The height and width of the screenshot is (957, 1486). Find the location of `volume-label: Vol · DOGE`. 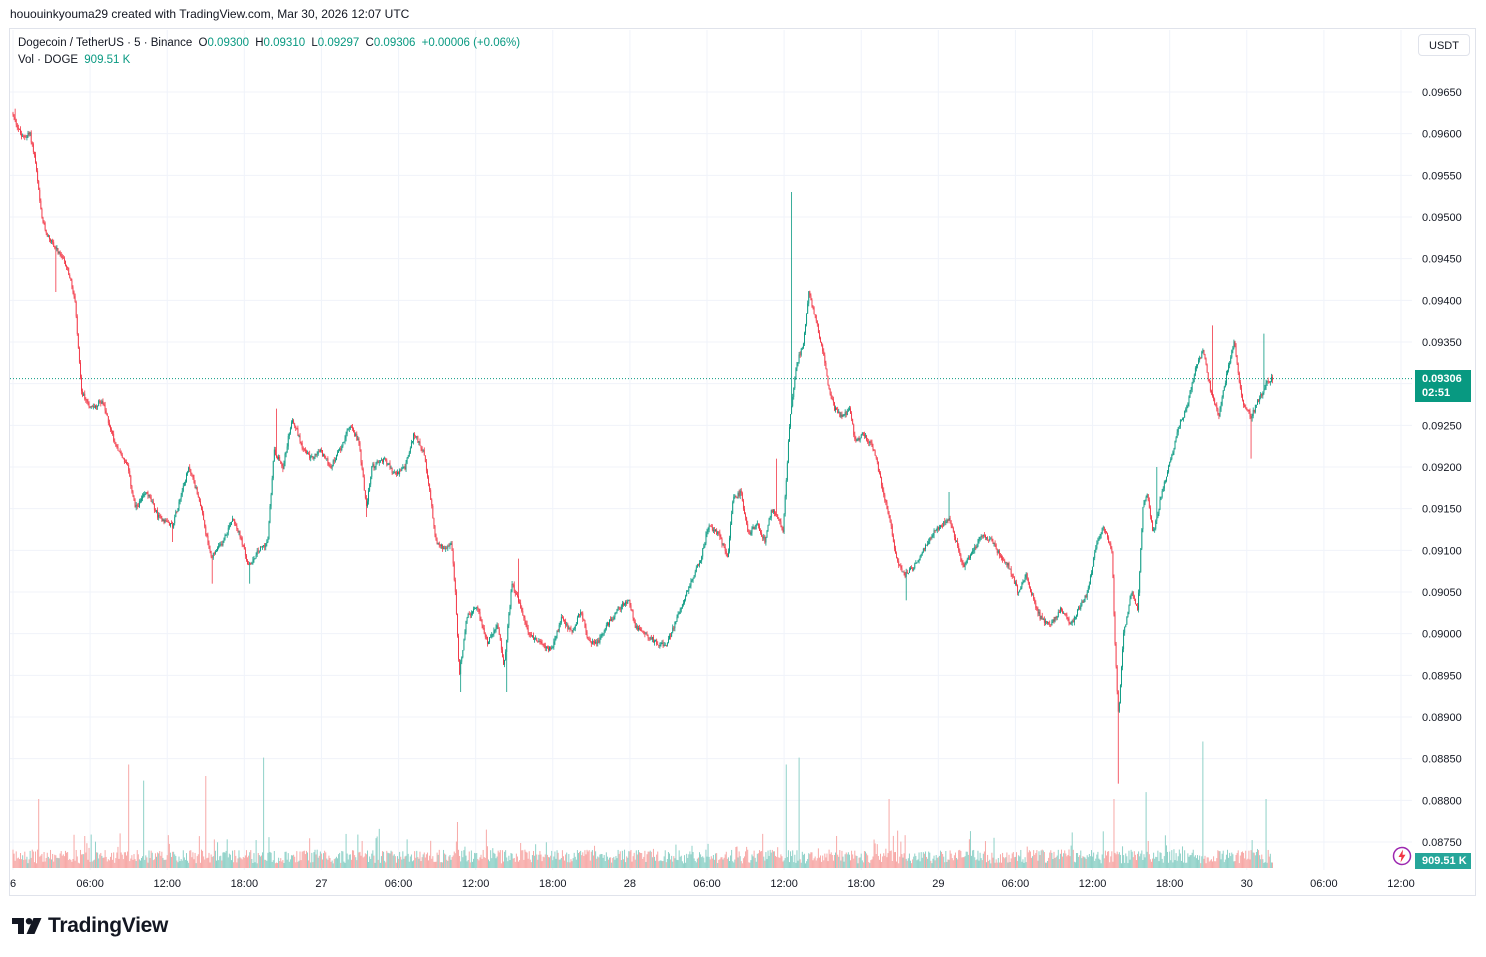

volume-label: Vol · DOGE is located at coordinates (48, 60).